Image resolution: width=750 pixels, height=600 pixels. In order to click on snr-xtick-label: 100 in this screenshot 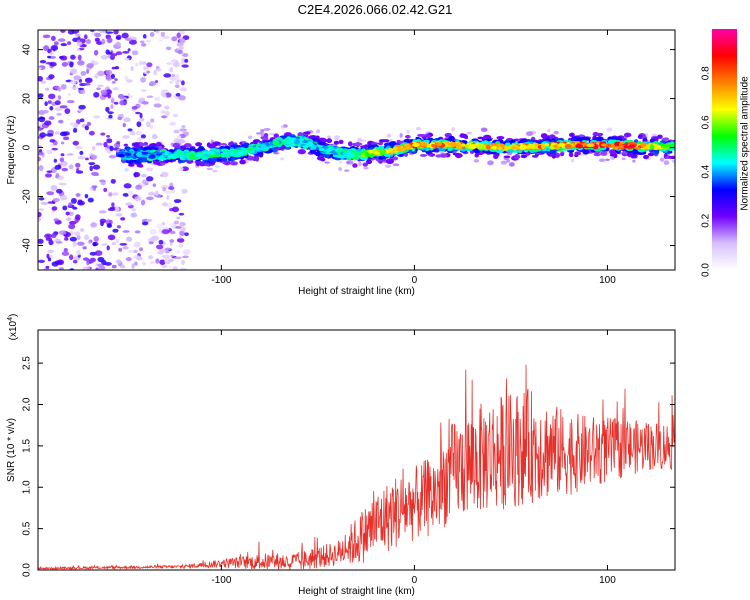, I will do `click(607, 580)`.